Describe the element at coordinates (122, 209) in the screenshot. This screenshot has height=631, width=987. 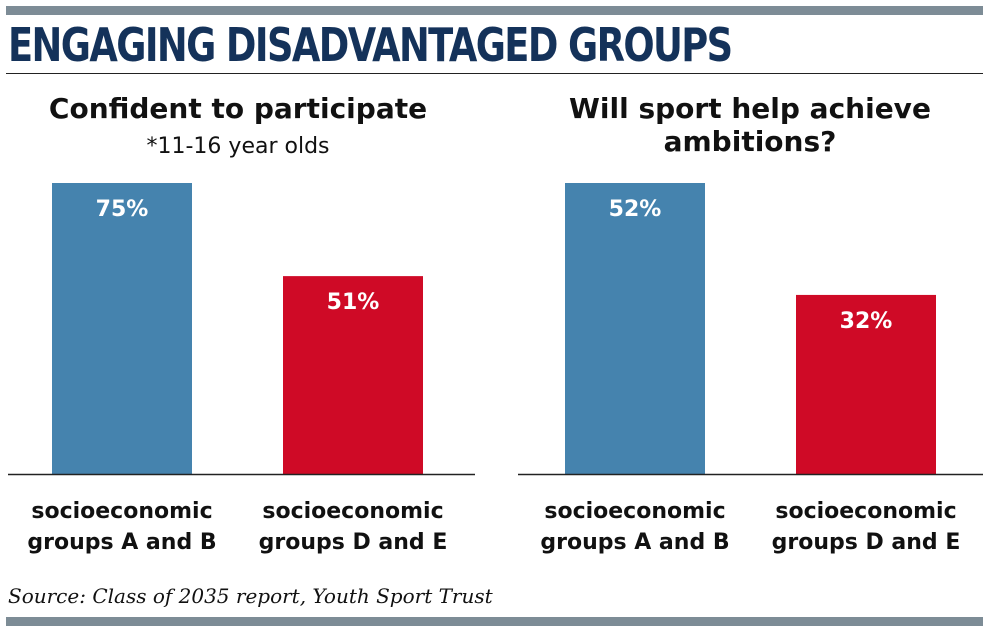
I see `chart1-value-label-1: 75%` at that location.